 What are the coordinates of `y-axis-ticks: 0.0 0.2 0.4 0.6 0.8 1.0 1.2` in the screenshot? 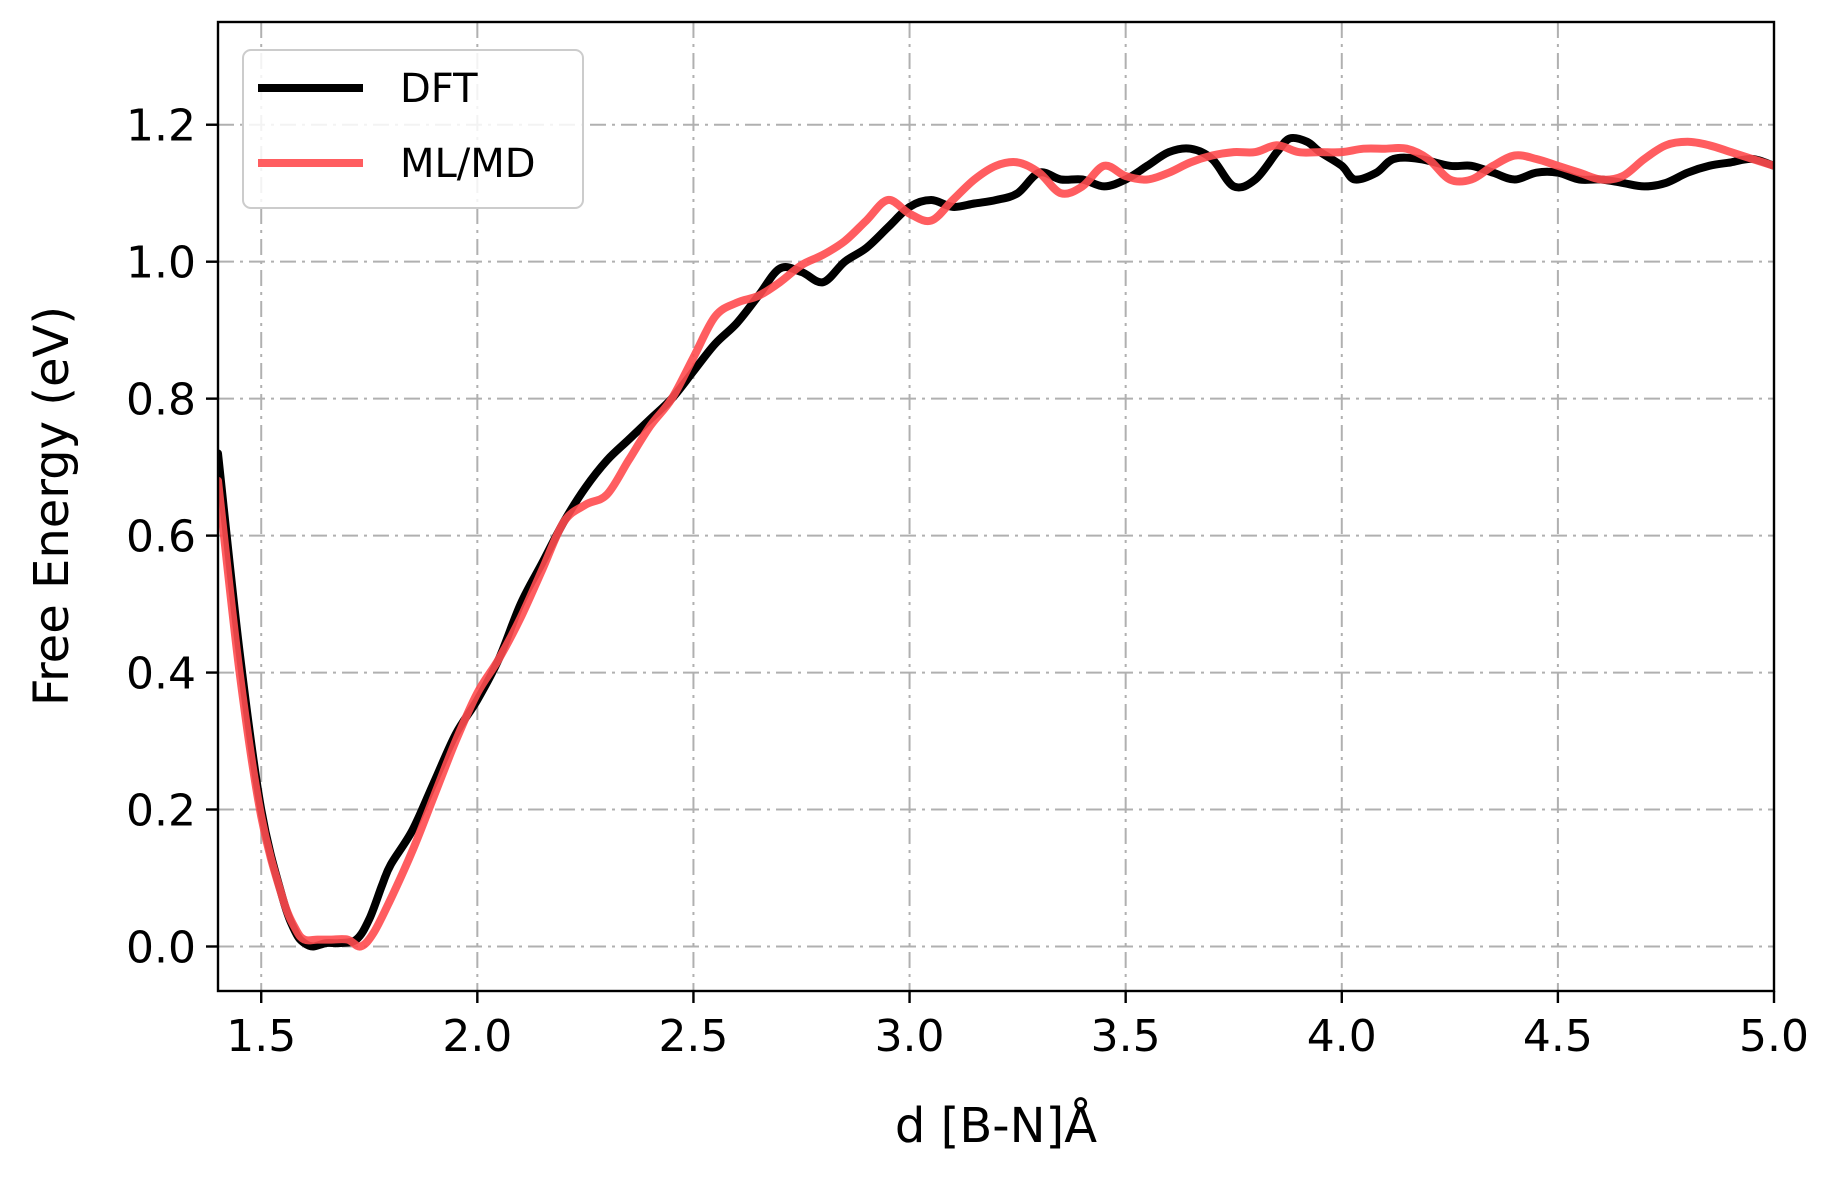 It's located at (172, 537).